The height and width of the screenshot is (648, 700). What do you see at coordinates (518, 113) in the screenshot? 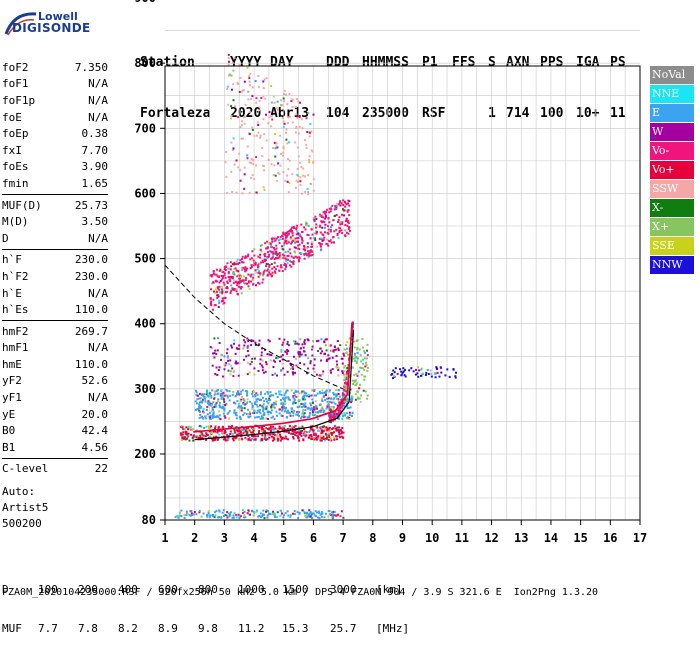
I see `header-value: 714` at bounding box center [518, 113].